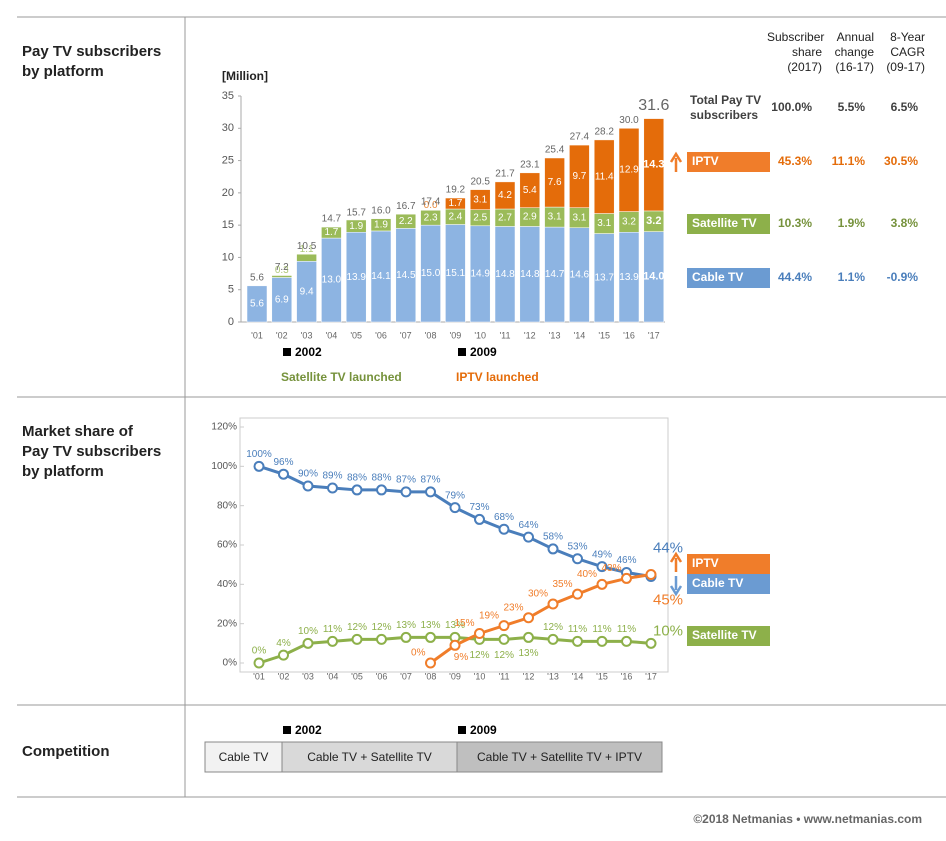 Image resolution: width=946 pixels, height=841 pixels. I want to click on arrow, so click(676, 561).